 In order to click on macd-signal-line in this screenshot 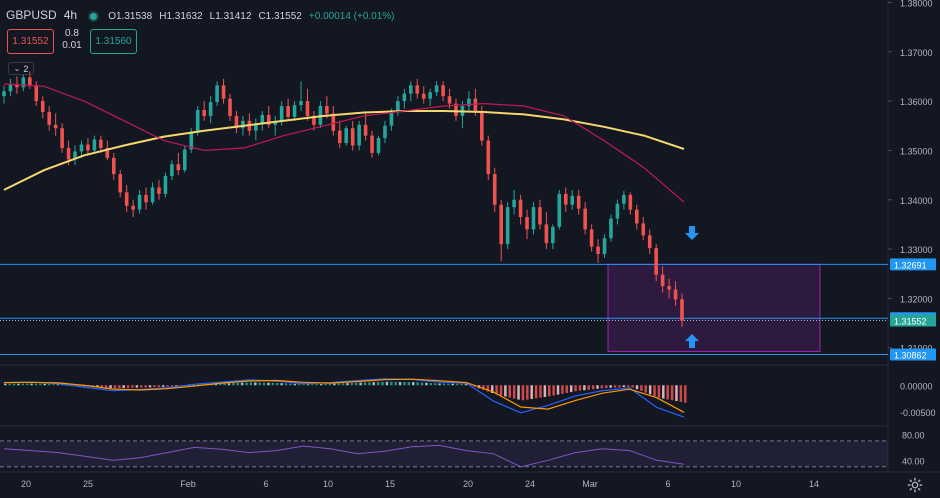, I will do `click(344, 395)`.